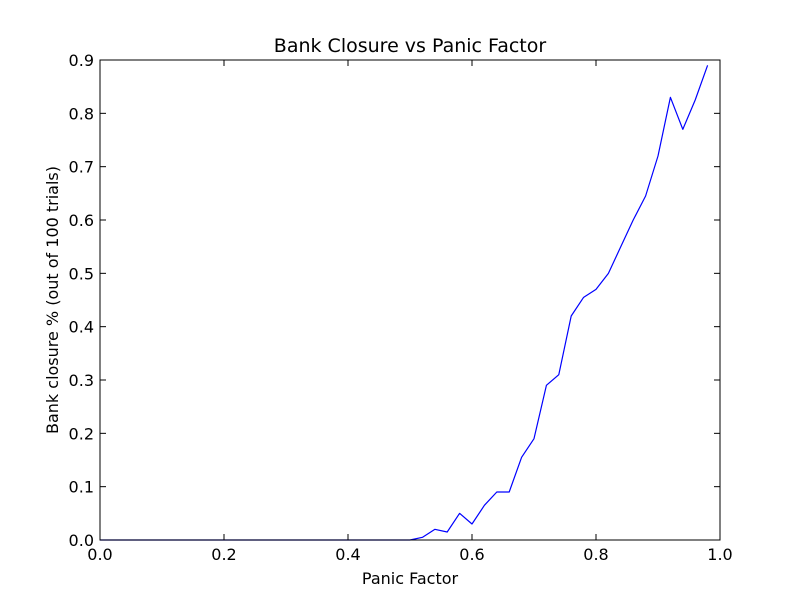  What do you see at coordinates (410, 46) in the screenshot?
I see `chart-title: Bank Closure vs Panic Factor` at bounding box center [410, 46].